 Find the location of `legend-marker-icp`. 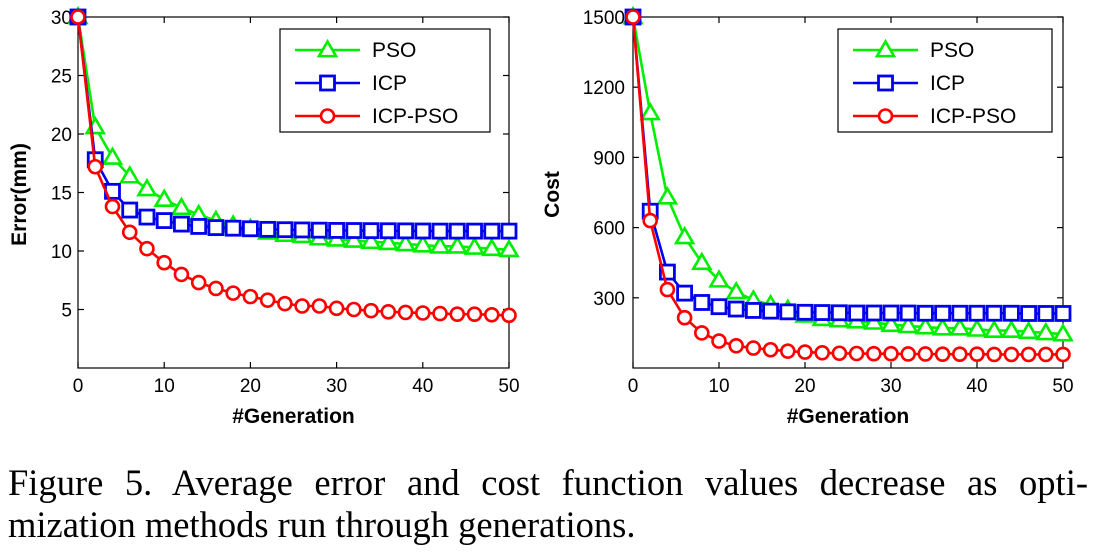

legend-marker-icp is located at coordinates (327, 83).